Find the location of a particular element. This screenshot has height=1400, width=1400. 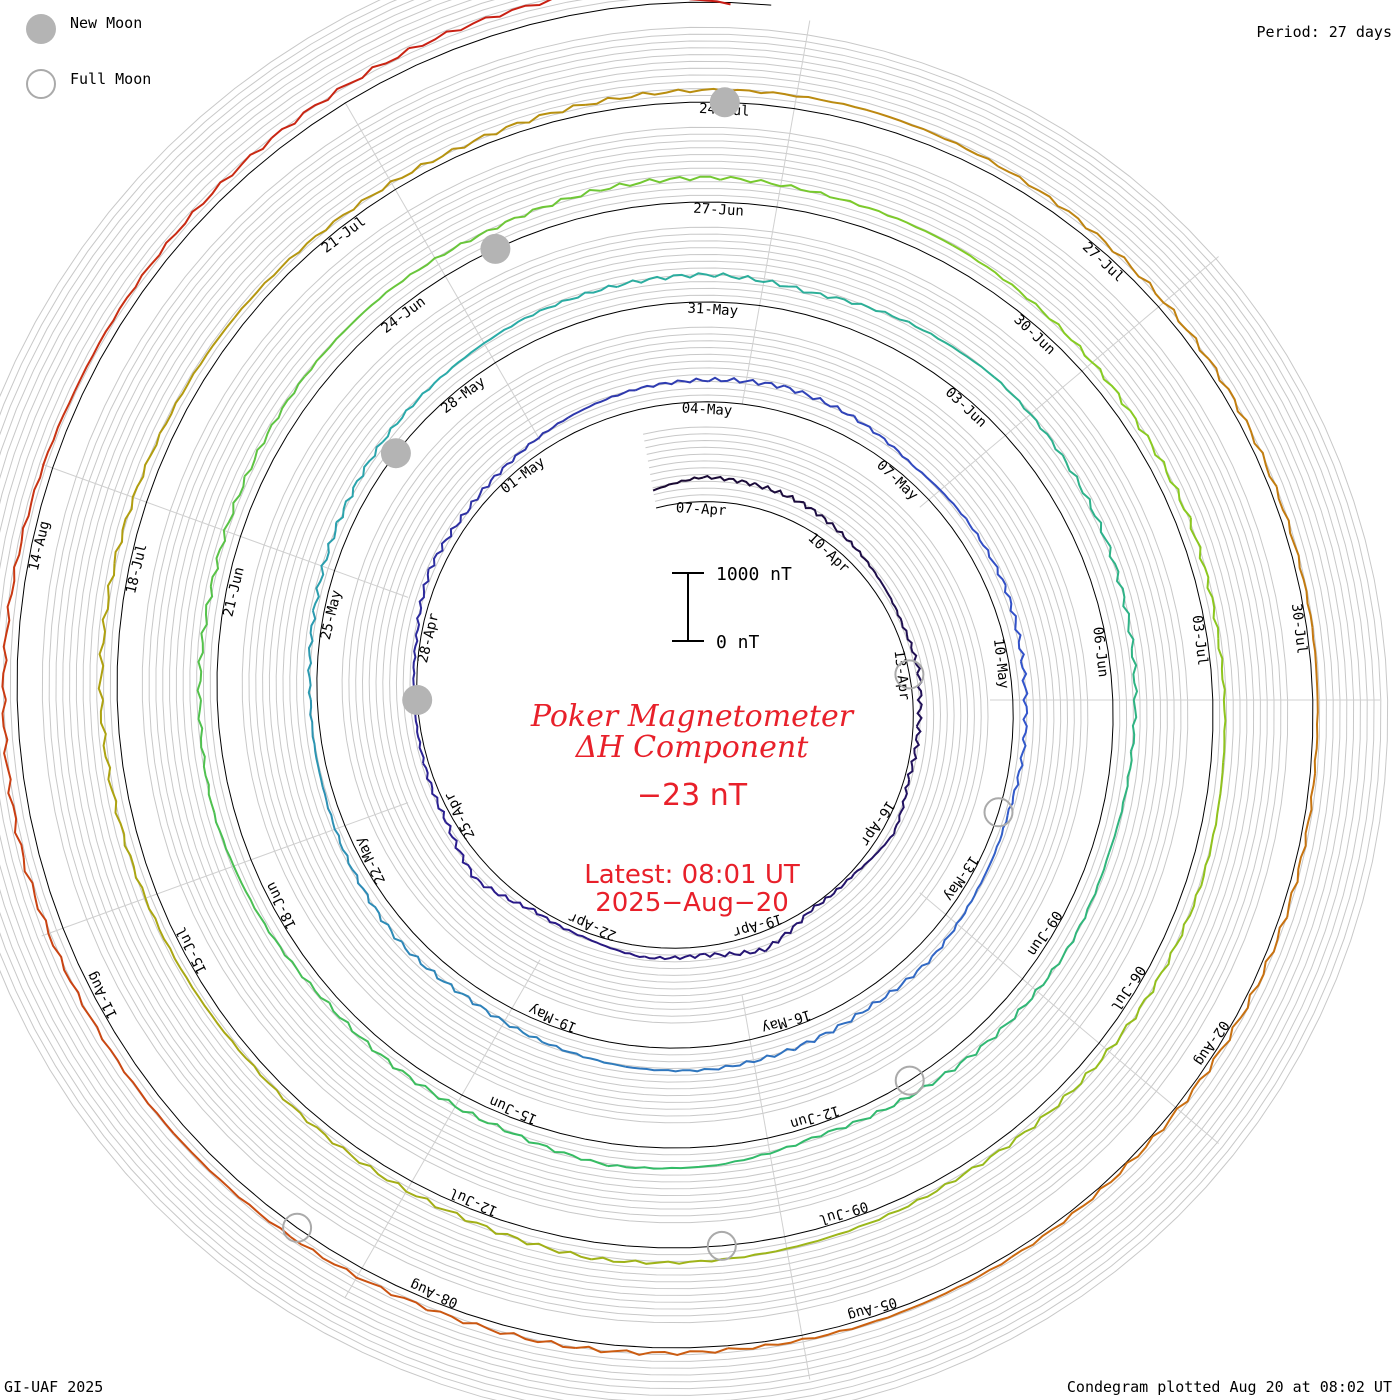

day-label: 13-Apr is located at coordinates (902, 675).